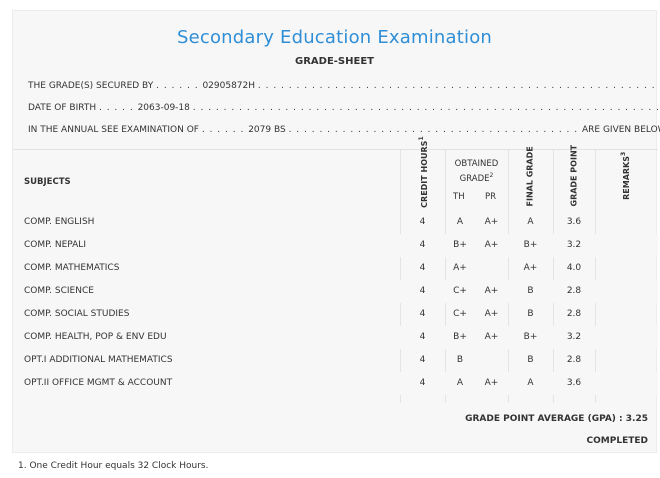  What do you see at coordinates (459, 197) in the screenshot?
I see `header-th: TH` at bounding box center [459, 197].